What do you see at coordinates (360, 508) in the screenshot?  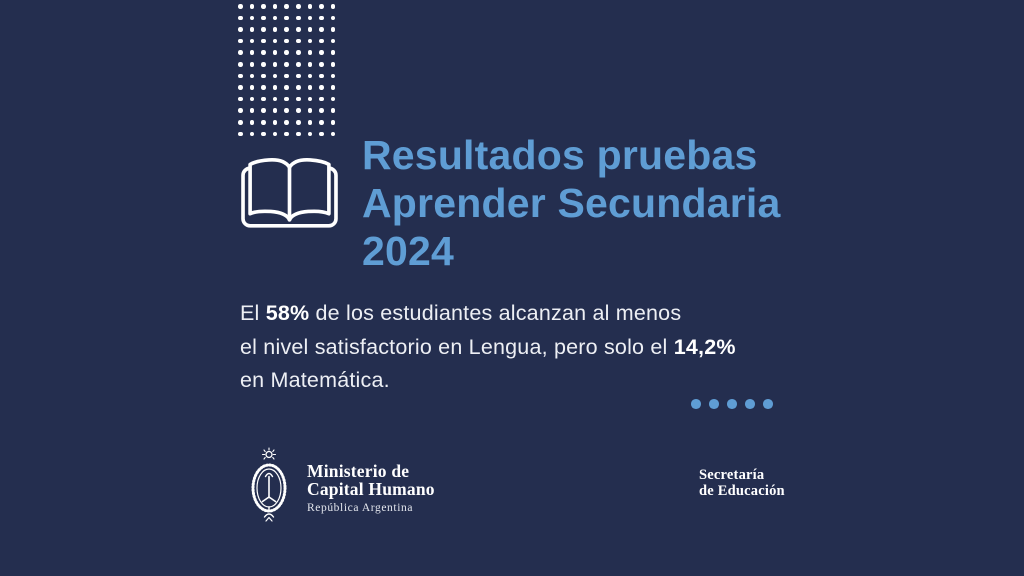 I see `ministry-subline: República Argentina` at bounding box center [360, 508].